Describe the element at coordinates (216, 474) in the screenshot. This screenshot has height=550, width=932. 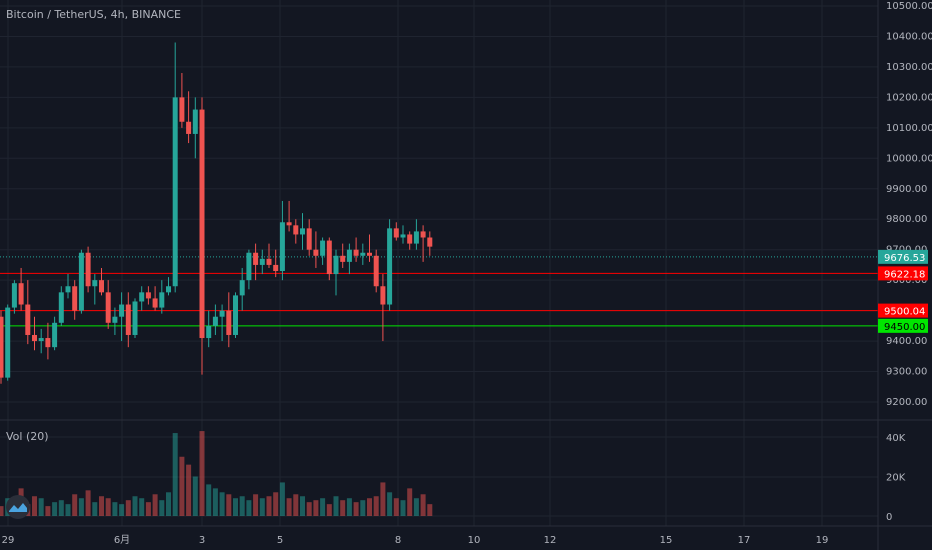
I see `volume-bars` at that location.